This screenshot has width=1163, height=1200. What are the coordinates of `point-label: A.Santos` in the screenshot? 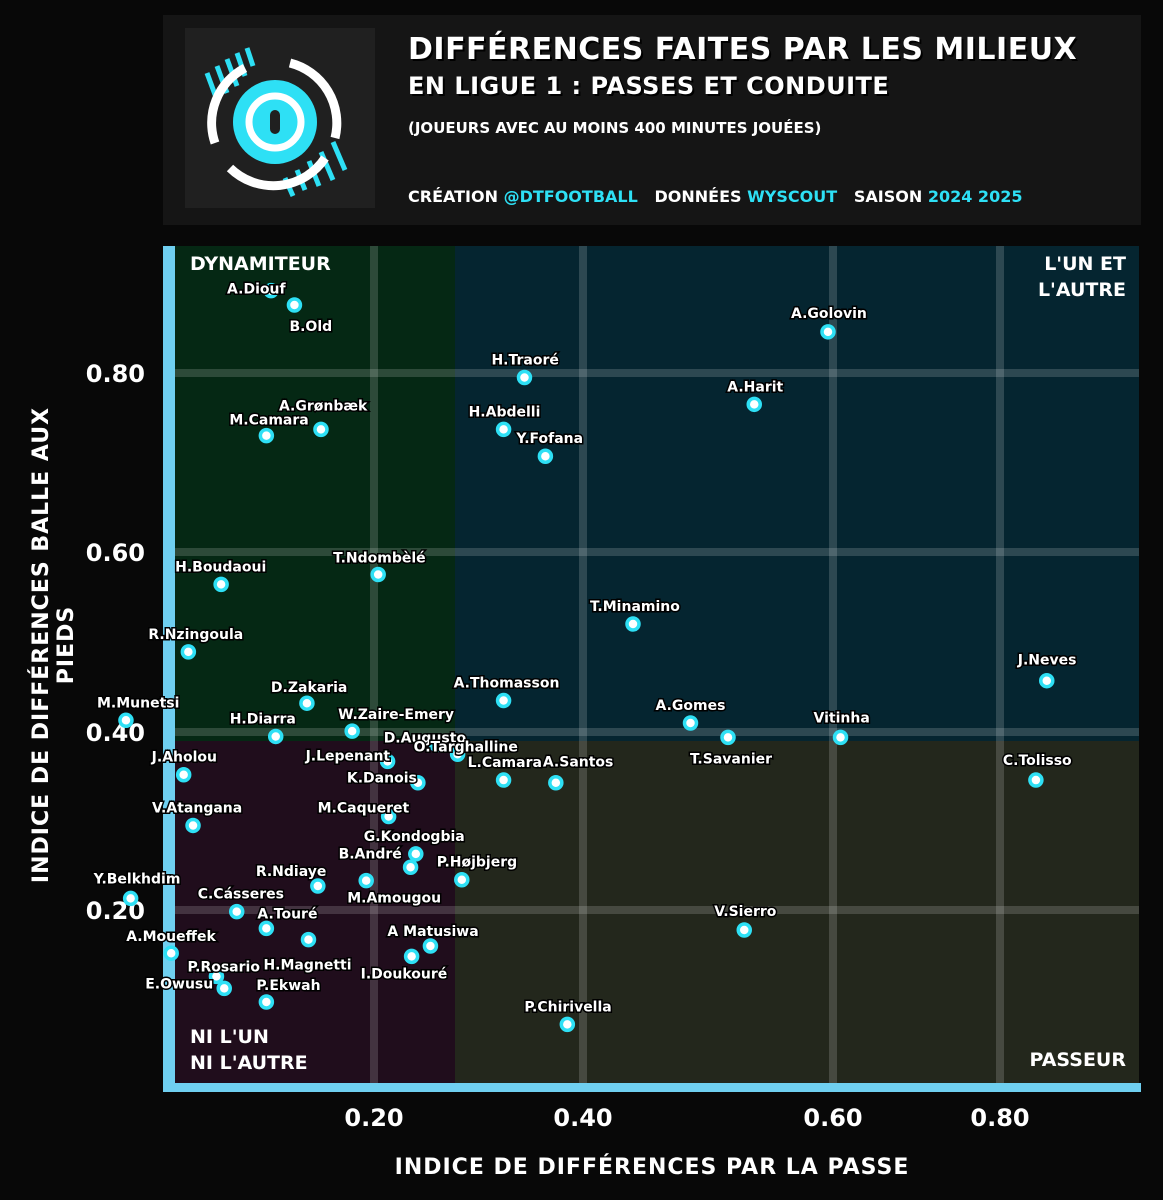 It's located at (578, 763).